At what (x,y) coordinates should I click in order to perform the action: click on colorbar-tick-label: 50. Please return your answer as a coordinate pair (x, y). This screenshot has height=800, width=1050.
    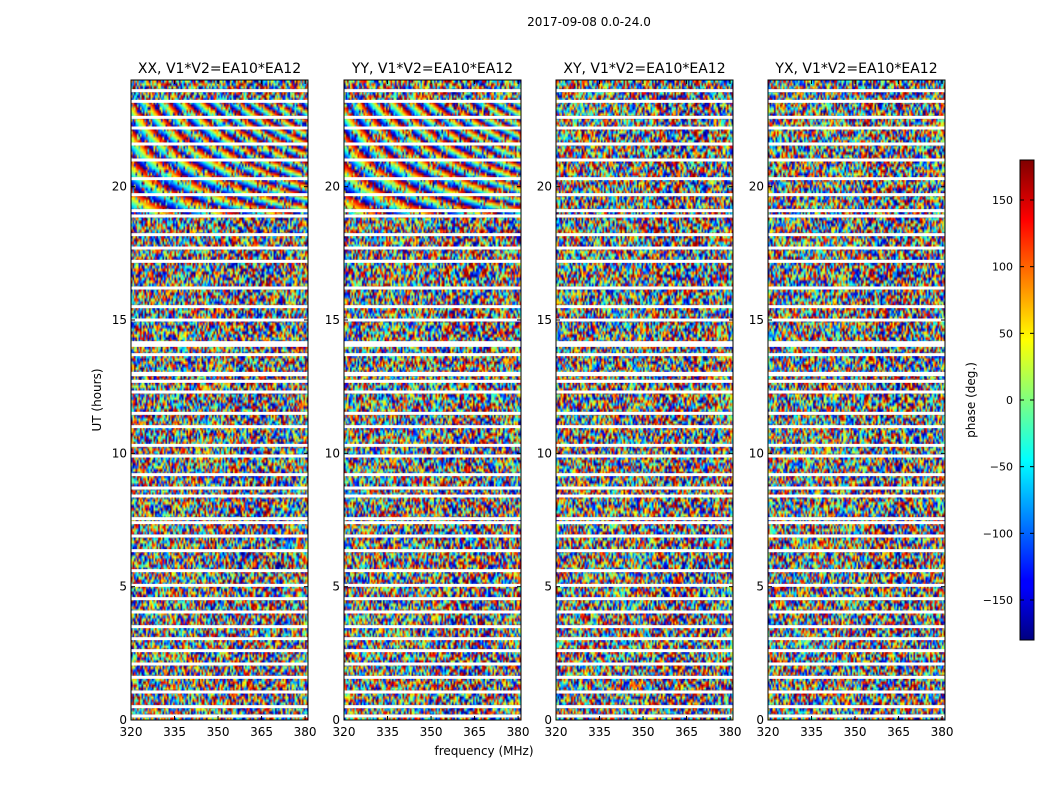
    Looking at the image, I should click on (1006, 333).